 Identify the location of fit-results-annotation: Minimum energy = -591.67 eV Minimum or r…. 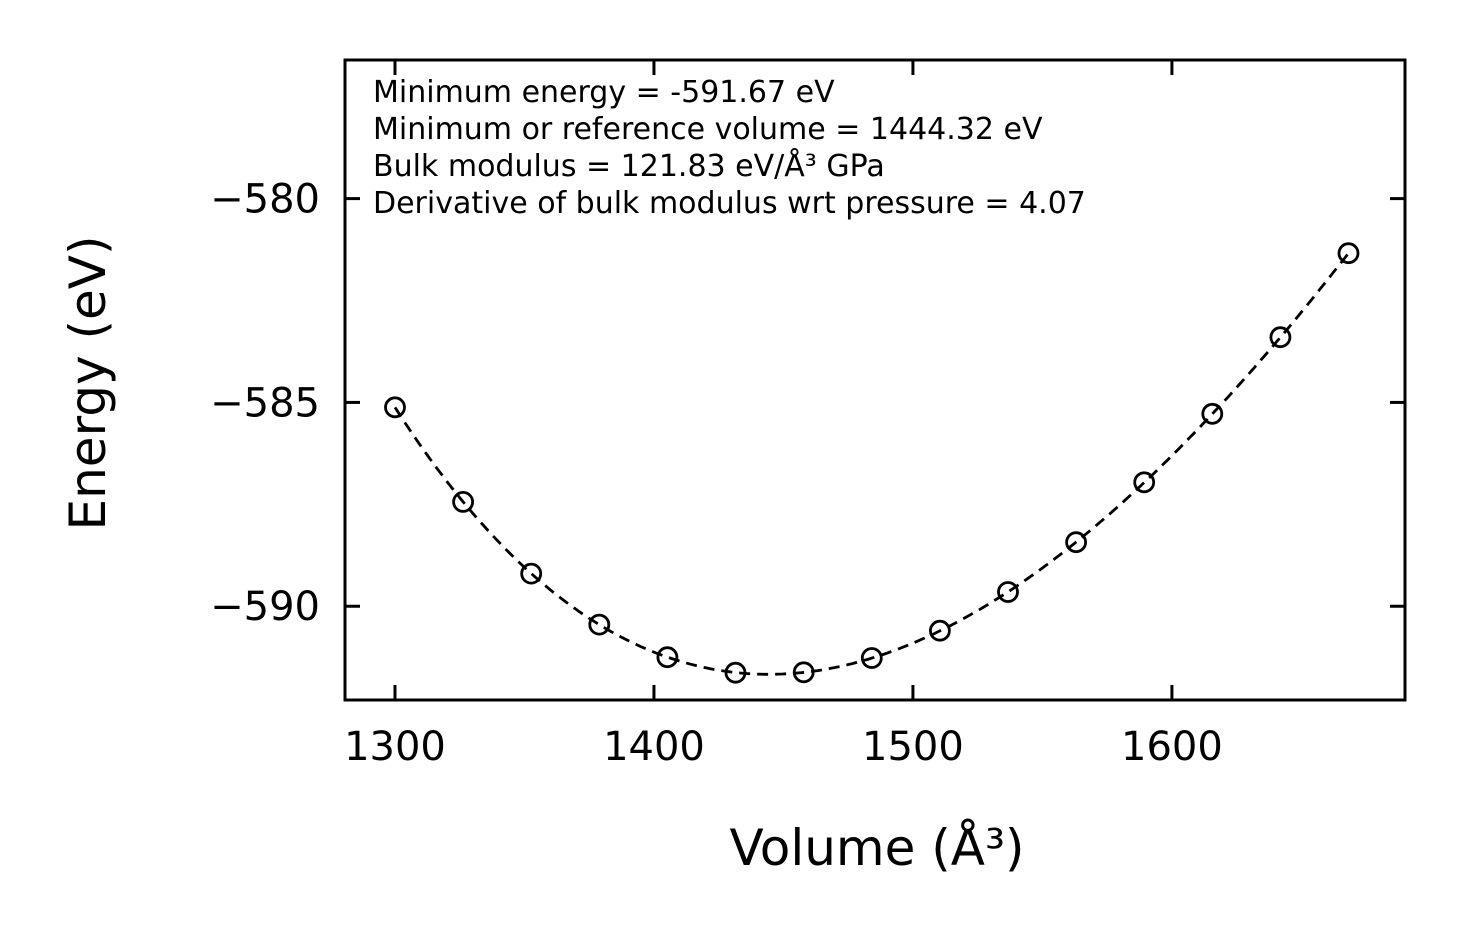
(729, 148).